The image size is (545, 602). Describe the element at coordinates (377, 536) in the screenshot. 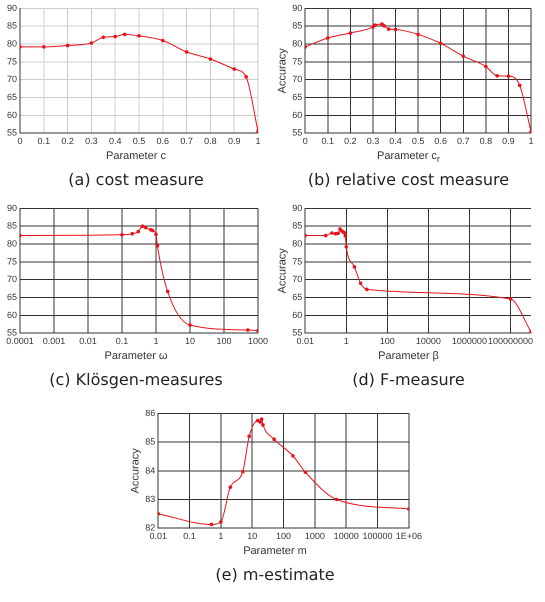

I see `x-tick-label: 100000` at that location.